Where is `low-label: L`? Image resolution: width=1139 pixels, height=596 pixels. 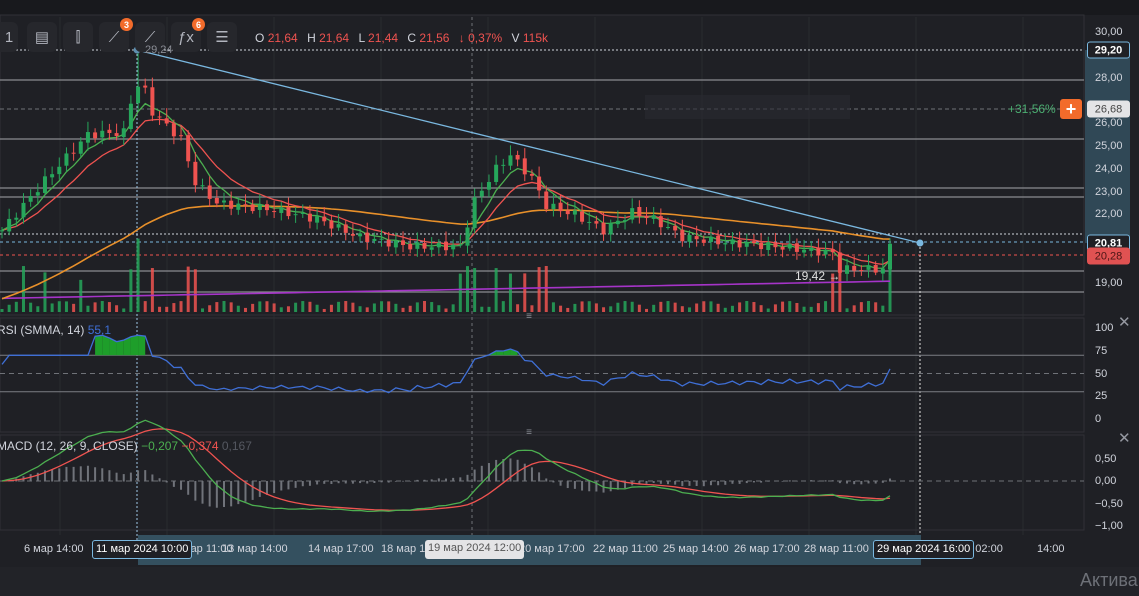 low-label: L is located at coordinates (361, 38).